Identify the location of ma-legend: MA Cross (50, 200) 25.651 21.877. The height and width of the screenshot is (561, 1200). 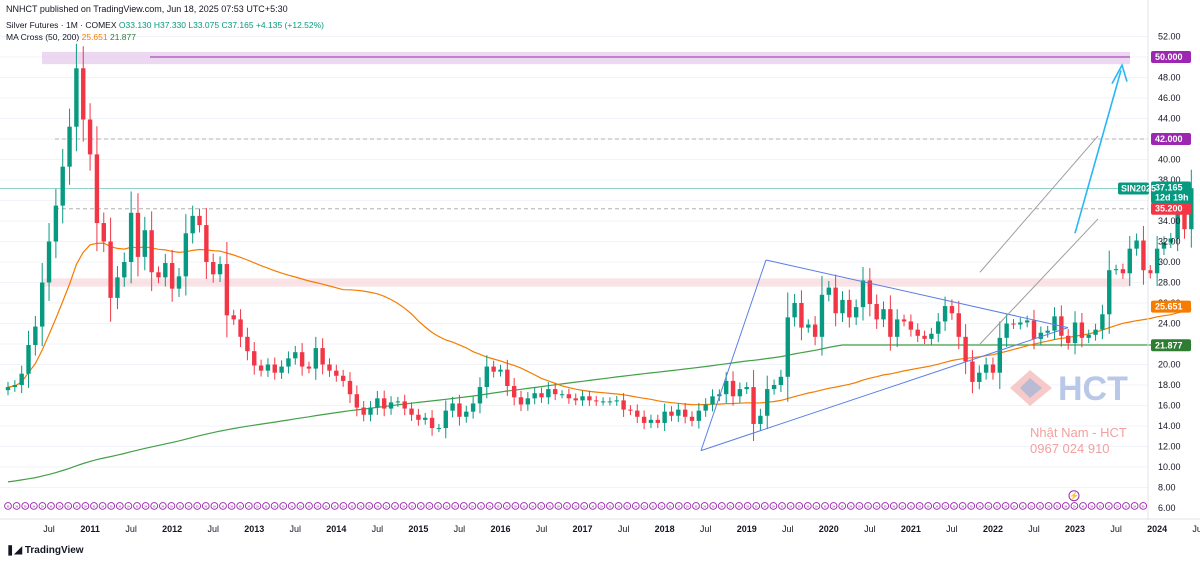
(71, 37).